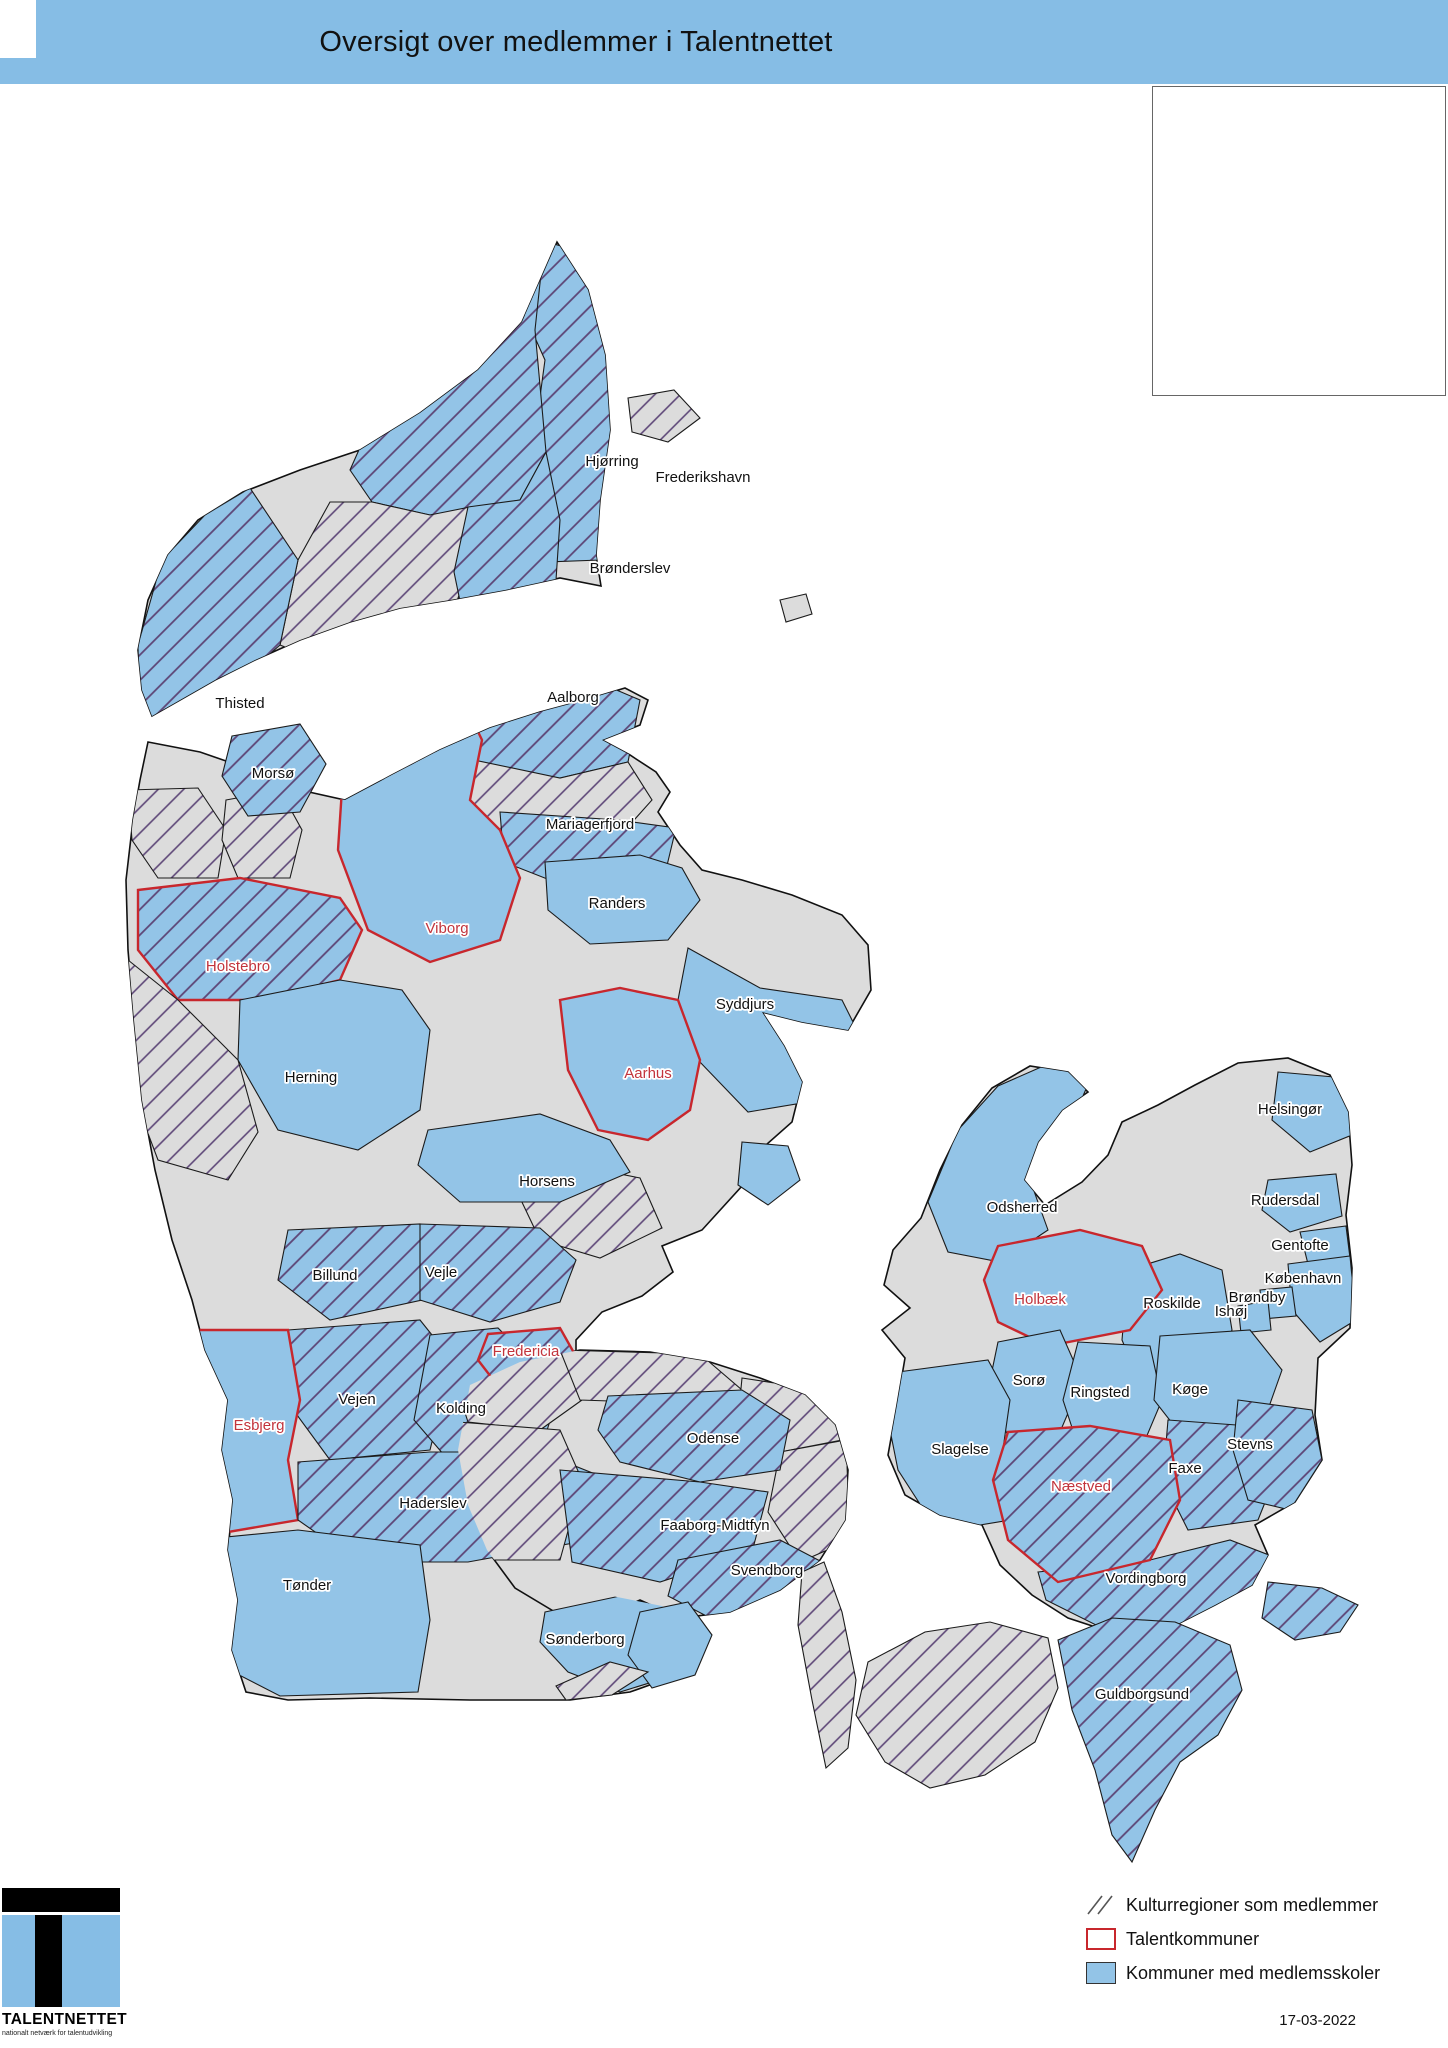  What do you see at coordinates (448, 384) in the screenshot?
I see `municipality-hjoerring-area` at bounding box center [448, 384].